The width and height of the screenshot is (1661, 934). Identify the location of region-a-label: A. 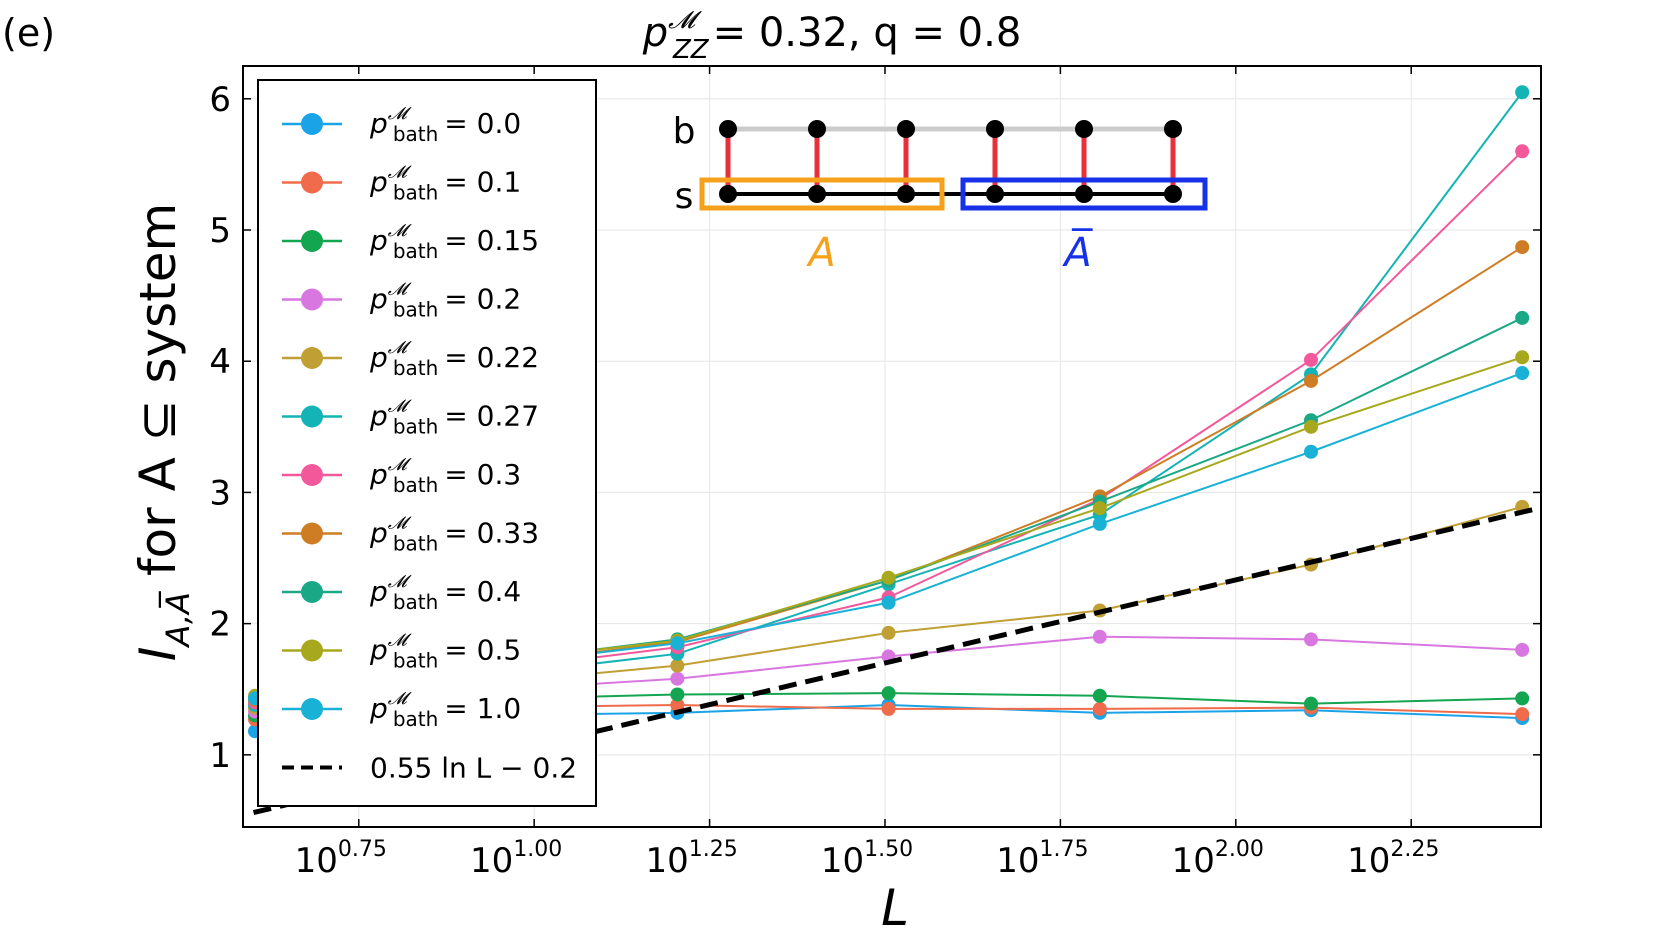
(820, 253).